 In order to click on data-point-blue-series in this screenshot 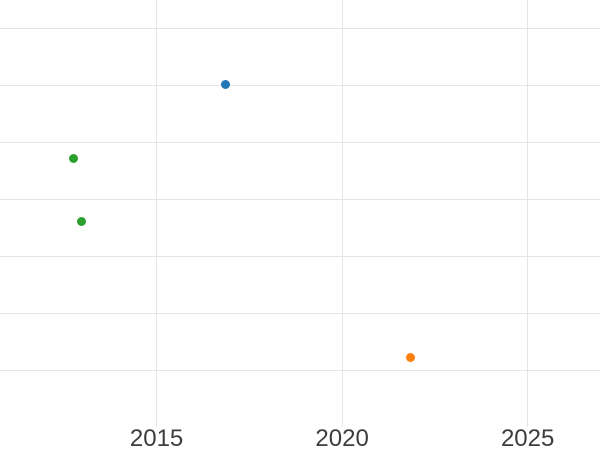, I will do `click(226, 84)`.